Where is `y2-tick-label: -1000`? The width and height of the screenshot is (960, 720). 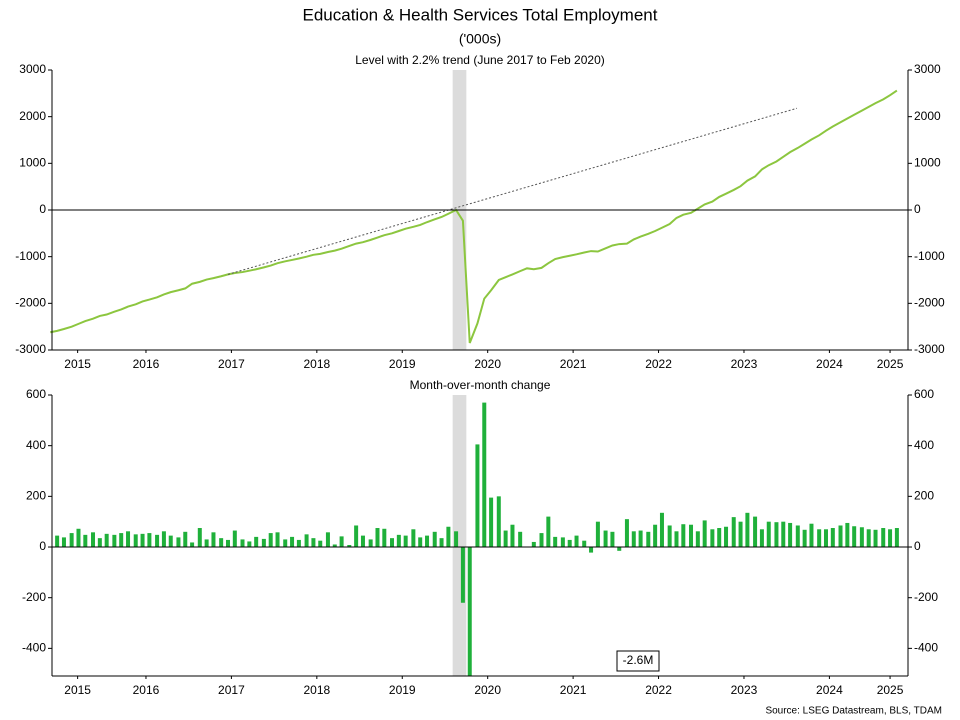
y2-tick-label: -1000 is located at coordinates (929, 256).